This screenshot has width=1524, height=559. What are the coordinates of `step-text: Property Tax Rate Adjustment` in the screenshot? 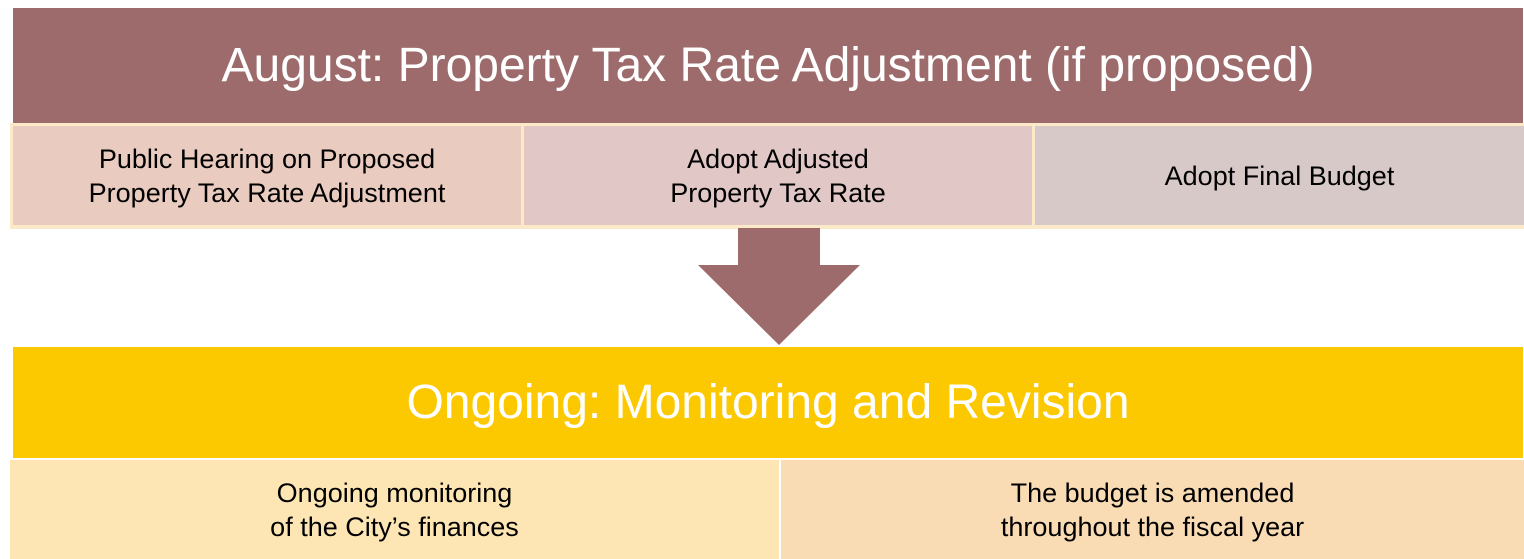 It's located at (267, 192).